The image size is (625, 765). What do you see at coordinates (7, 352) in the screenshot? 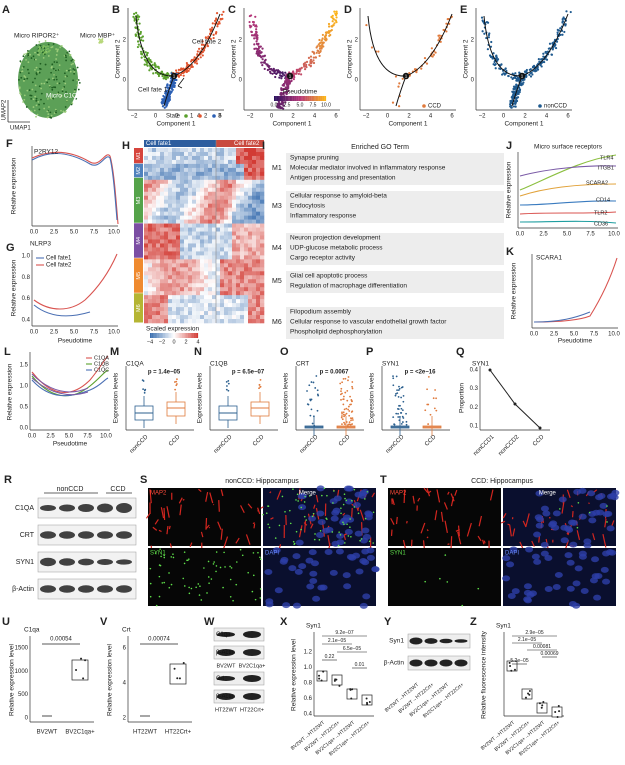
I see `panel-label: L` at bounding box center [7, 352].